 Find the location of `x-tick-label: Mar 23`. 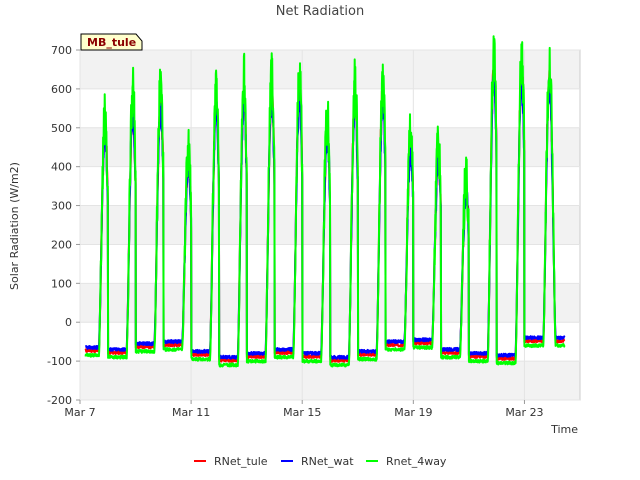

x-tick-label: Mar 23 is located at coordinates (524, 412).